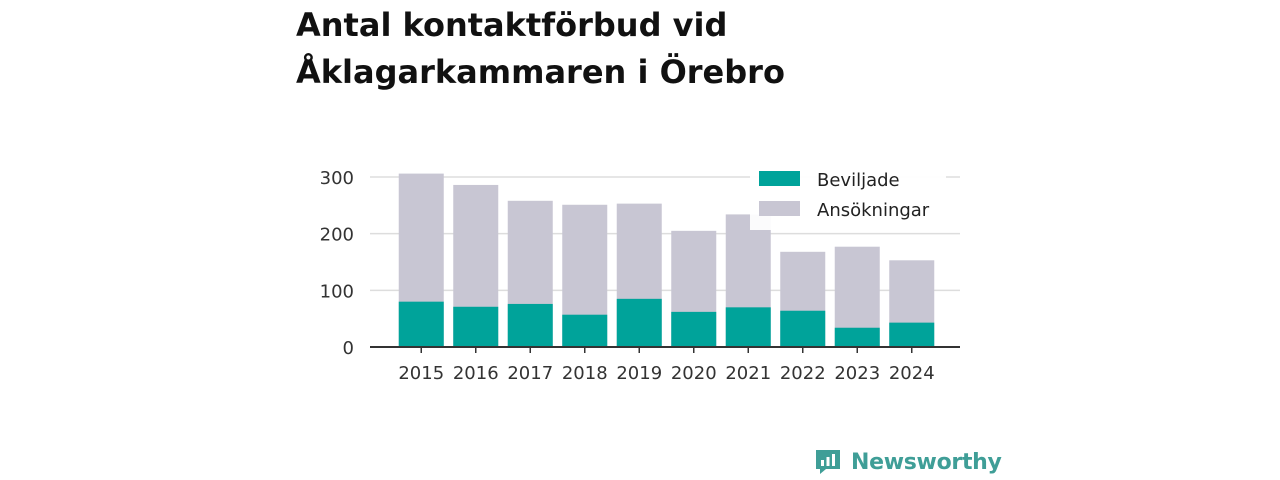 This screenshot has width=1280, height=480. Describe the element at coordinates (585, 373) in the screenshot. I see `x-tick-label: 2018` at that location.